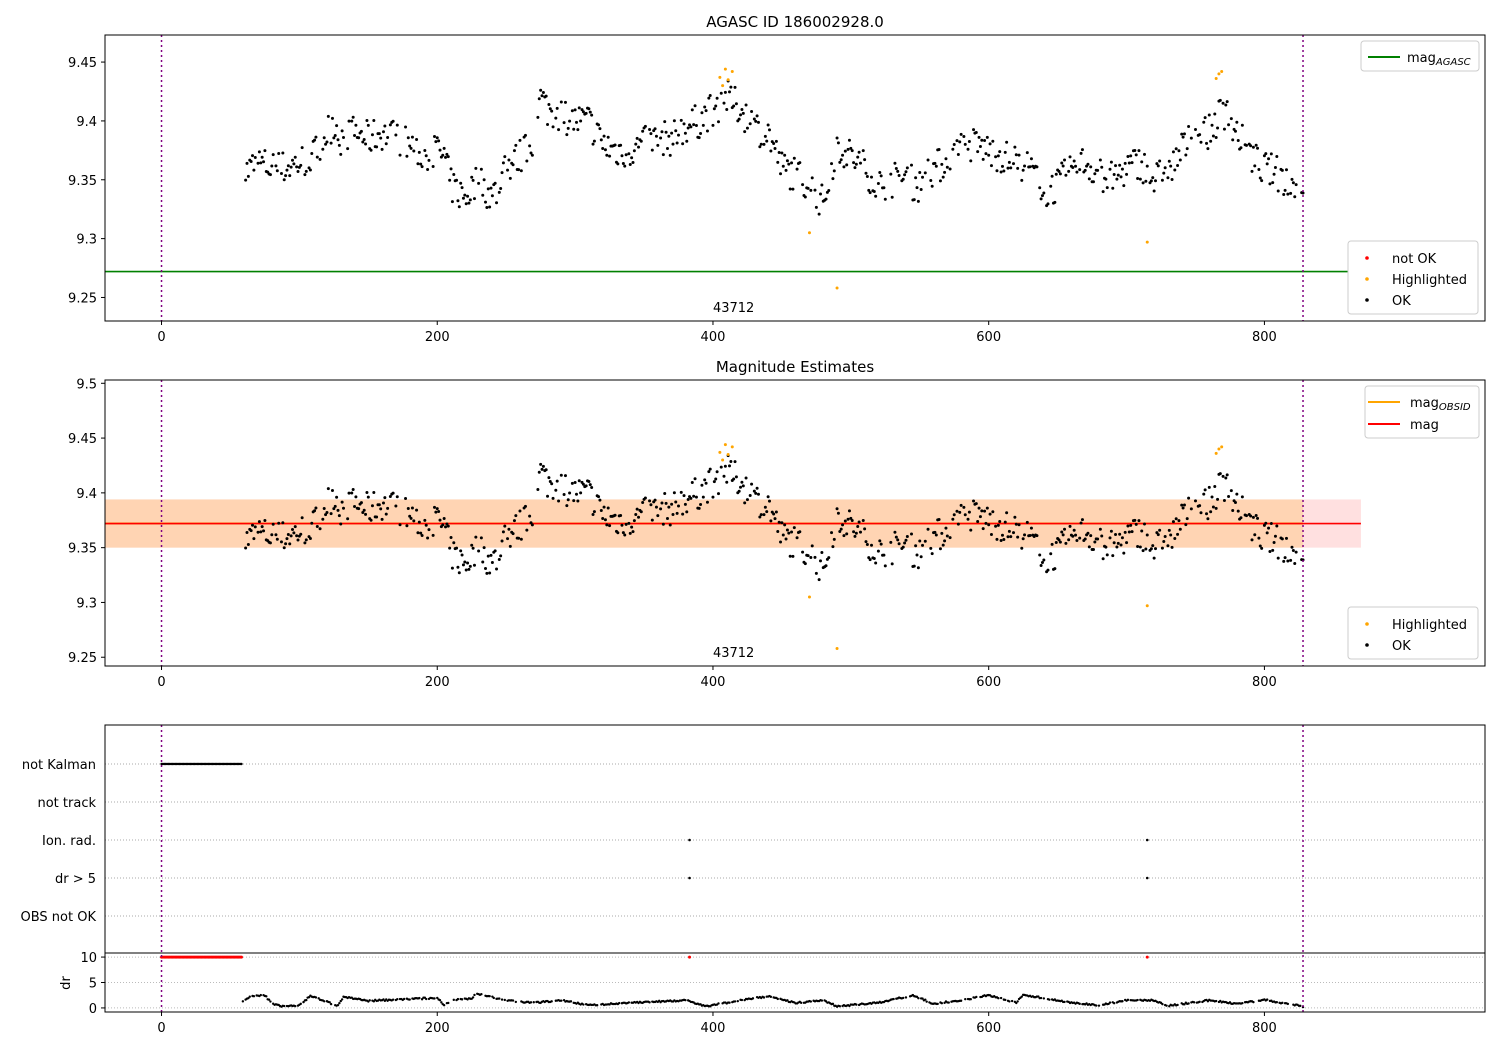 This screenshot has height=1050, width=1500. What do you see at coordinates (161, 682) in the screenshot?
I see `x-tick-label: 0` at bounding box center [161, 682].